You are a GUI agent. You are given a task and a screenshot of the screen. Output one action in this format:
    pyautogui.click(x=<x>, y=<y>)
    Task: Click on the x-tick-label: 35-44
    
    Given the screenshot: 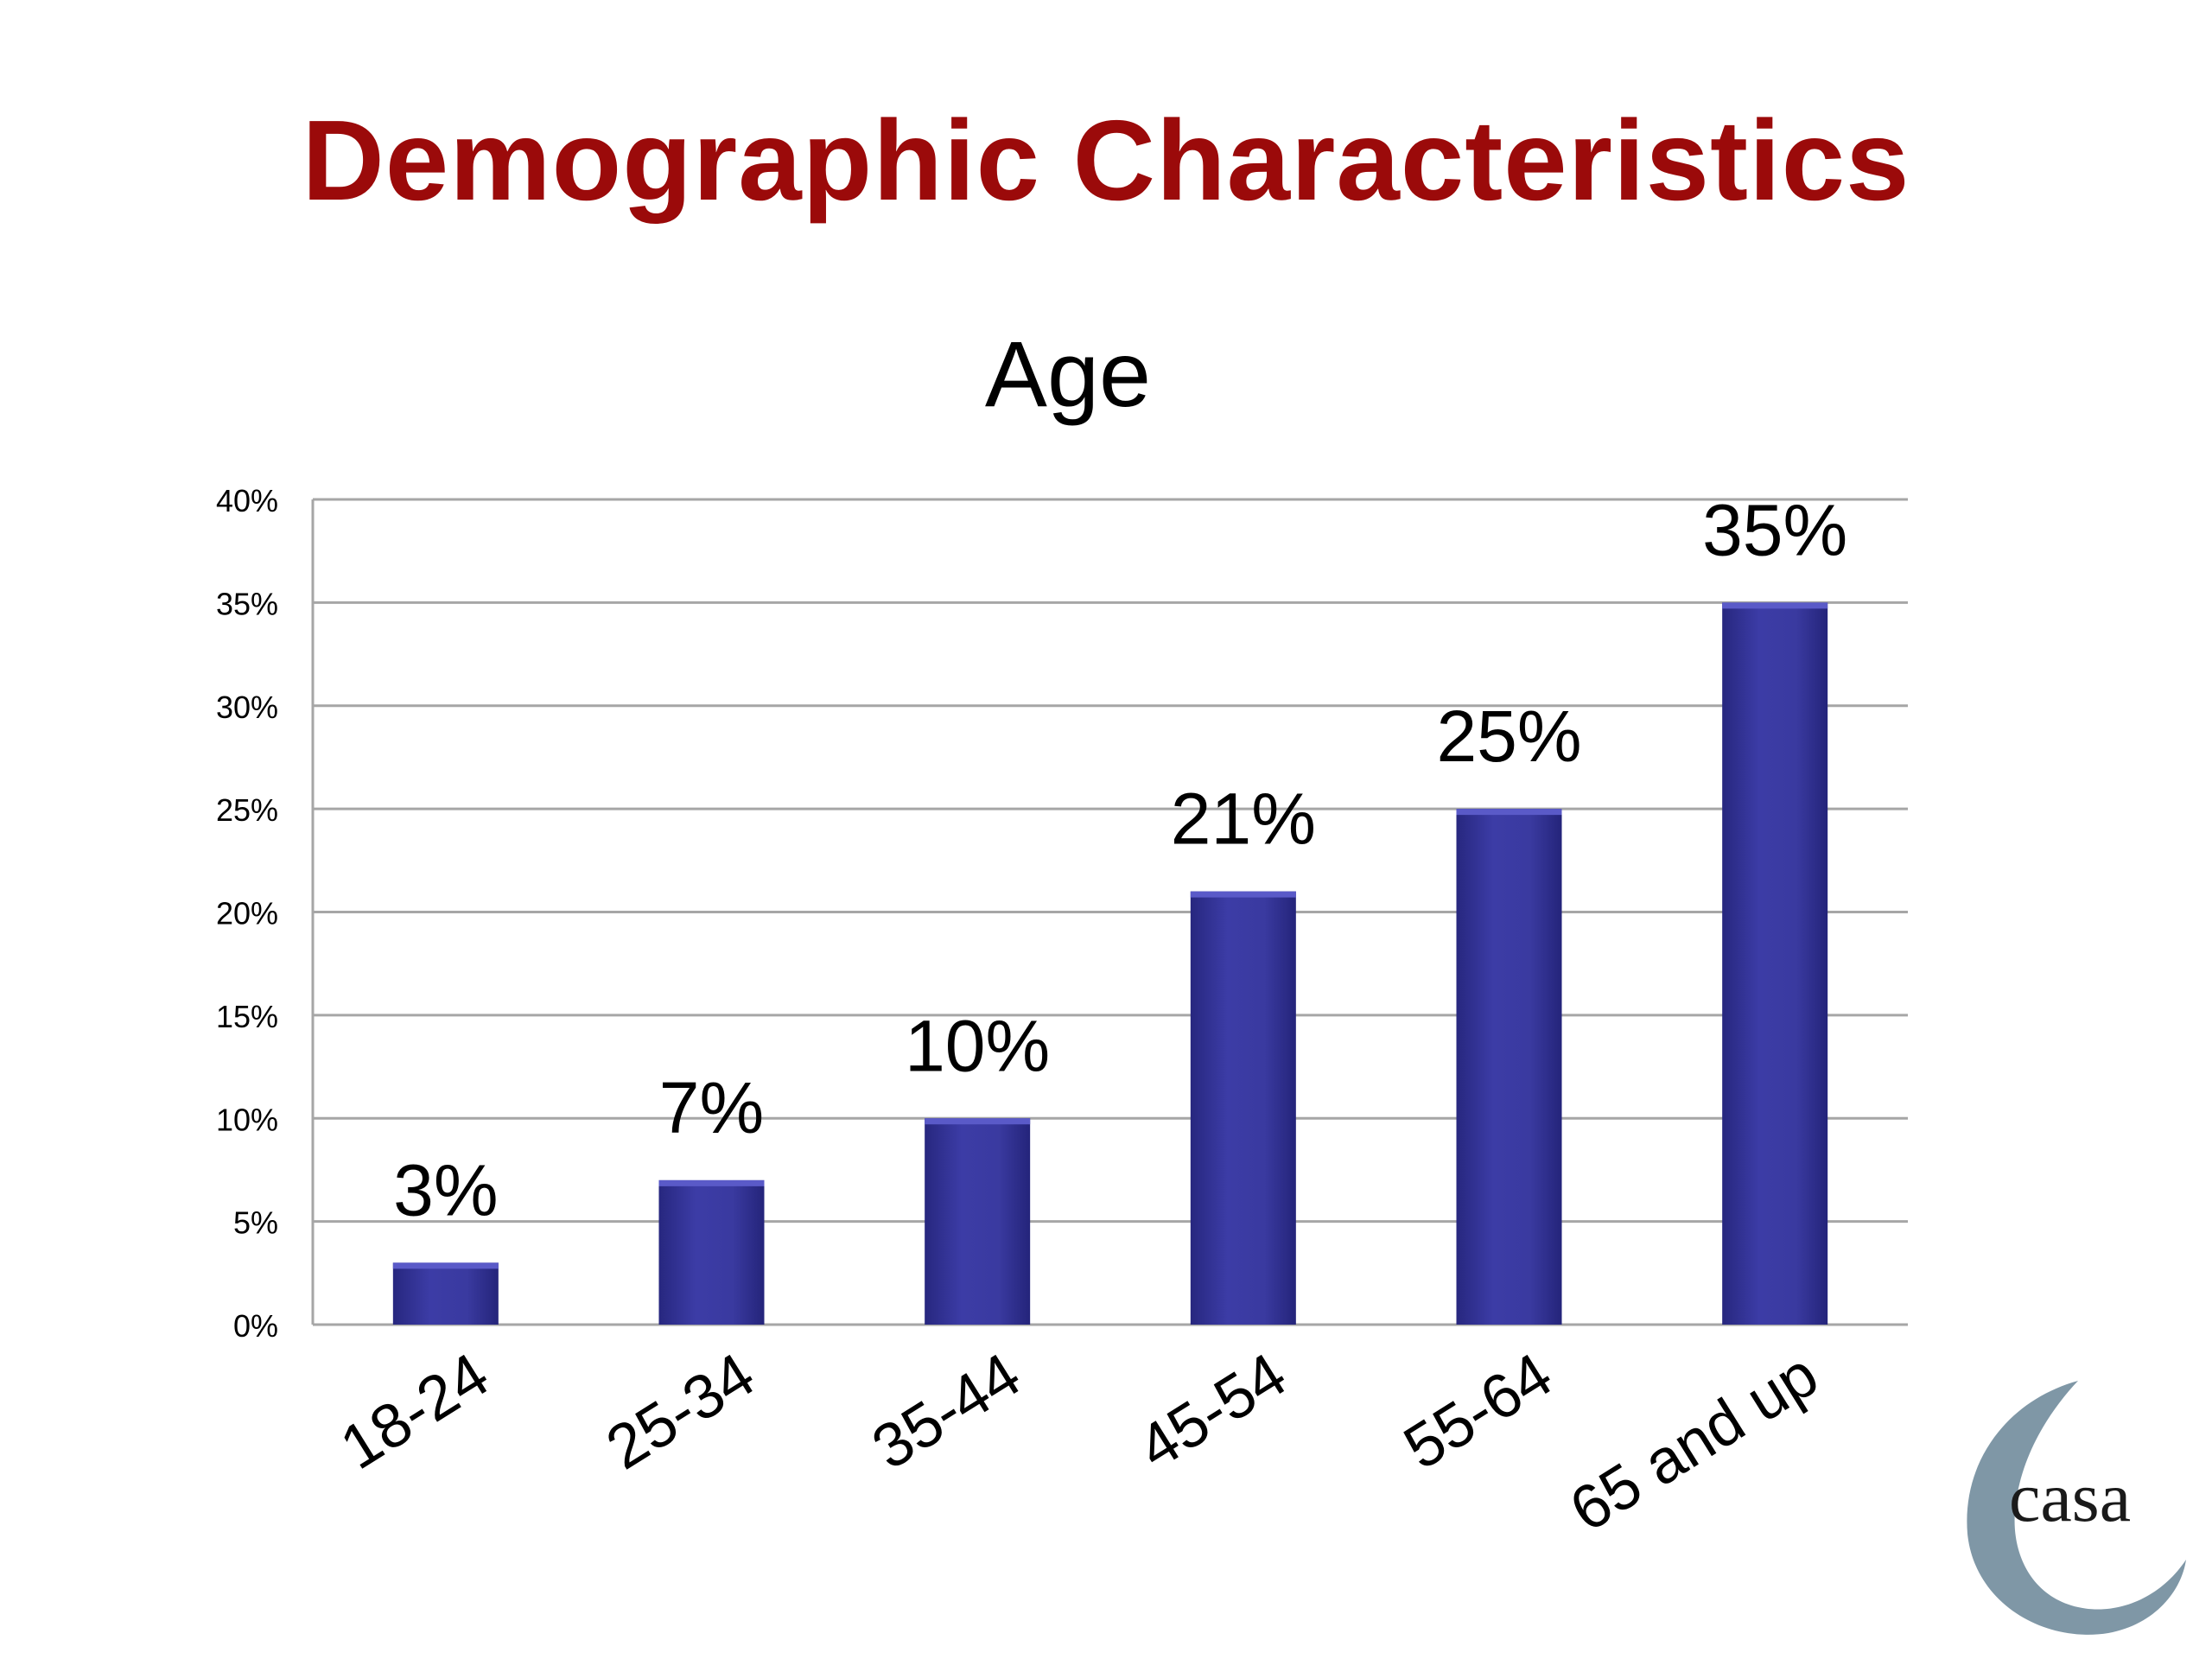 What is the action you would take?
    pyautogui.click(x=947, y=1411)
    